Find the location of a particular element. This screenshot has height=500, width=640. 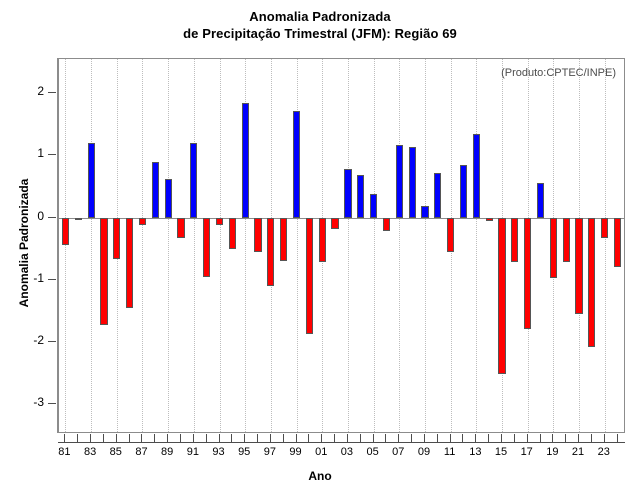

x-tick-label: 21 is located at coordinates (578, 452).